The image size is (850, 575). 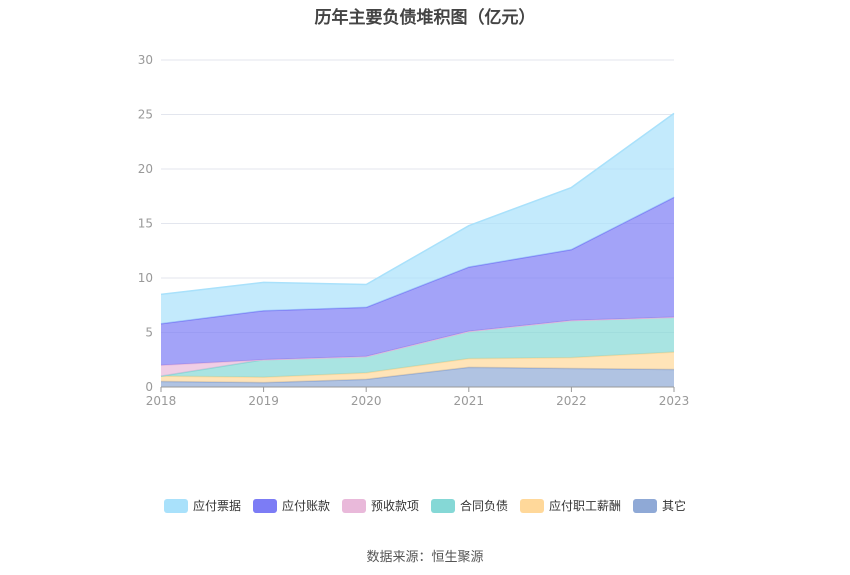 What do you see at coordinates (425, 505) in the screenshot?
I see `legend: 应付票据 应付账款 预收款项 合同负债 应付职工薪酬 其它` at bounding box center [425, 505].